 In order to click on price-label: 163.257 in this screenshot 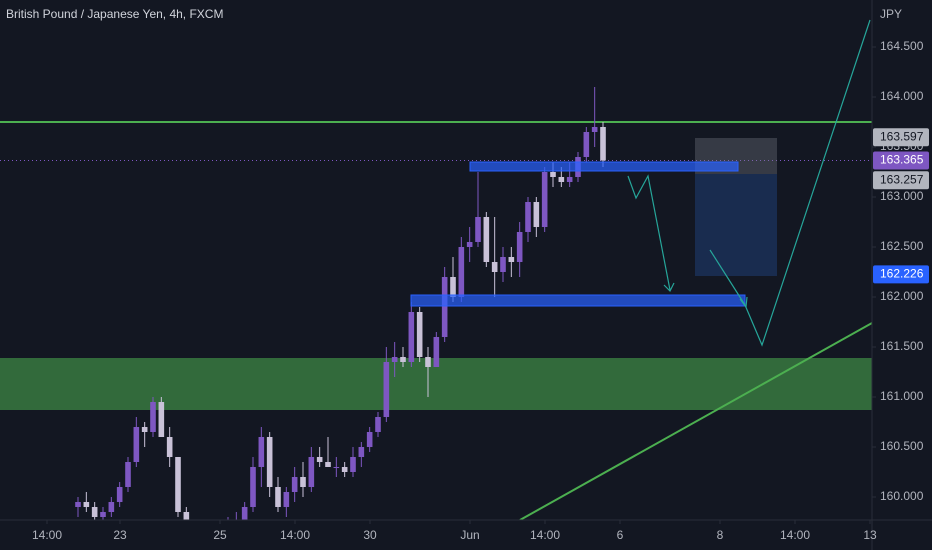, I will do `click(902, 179)`.